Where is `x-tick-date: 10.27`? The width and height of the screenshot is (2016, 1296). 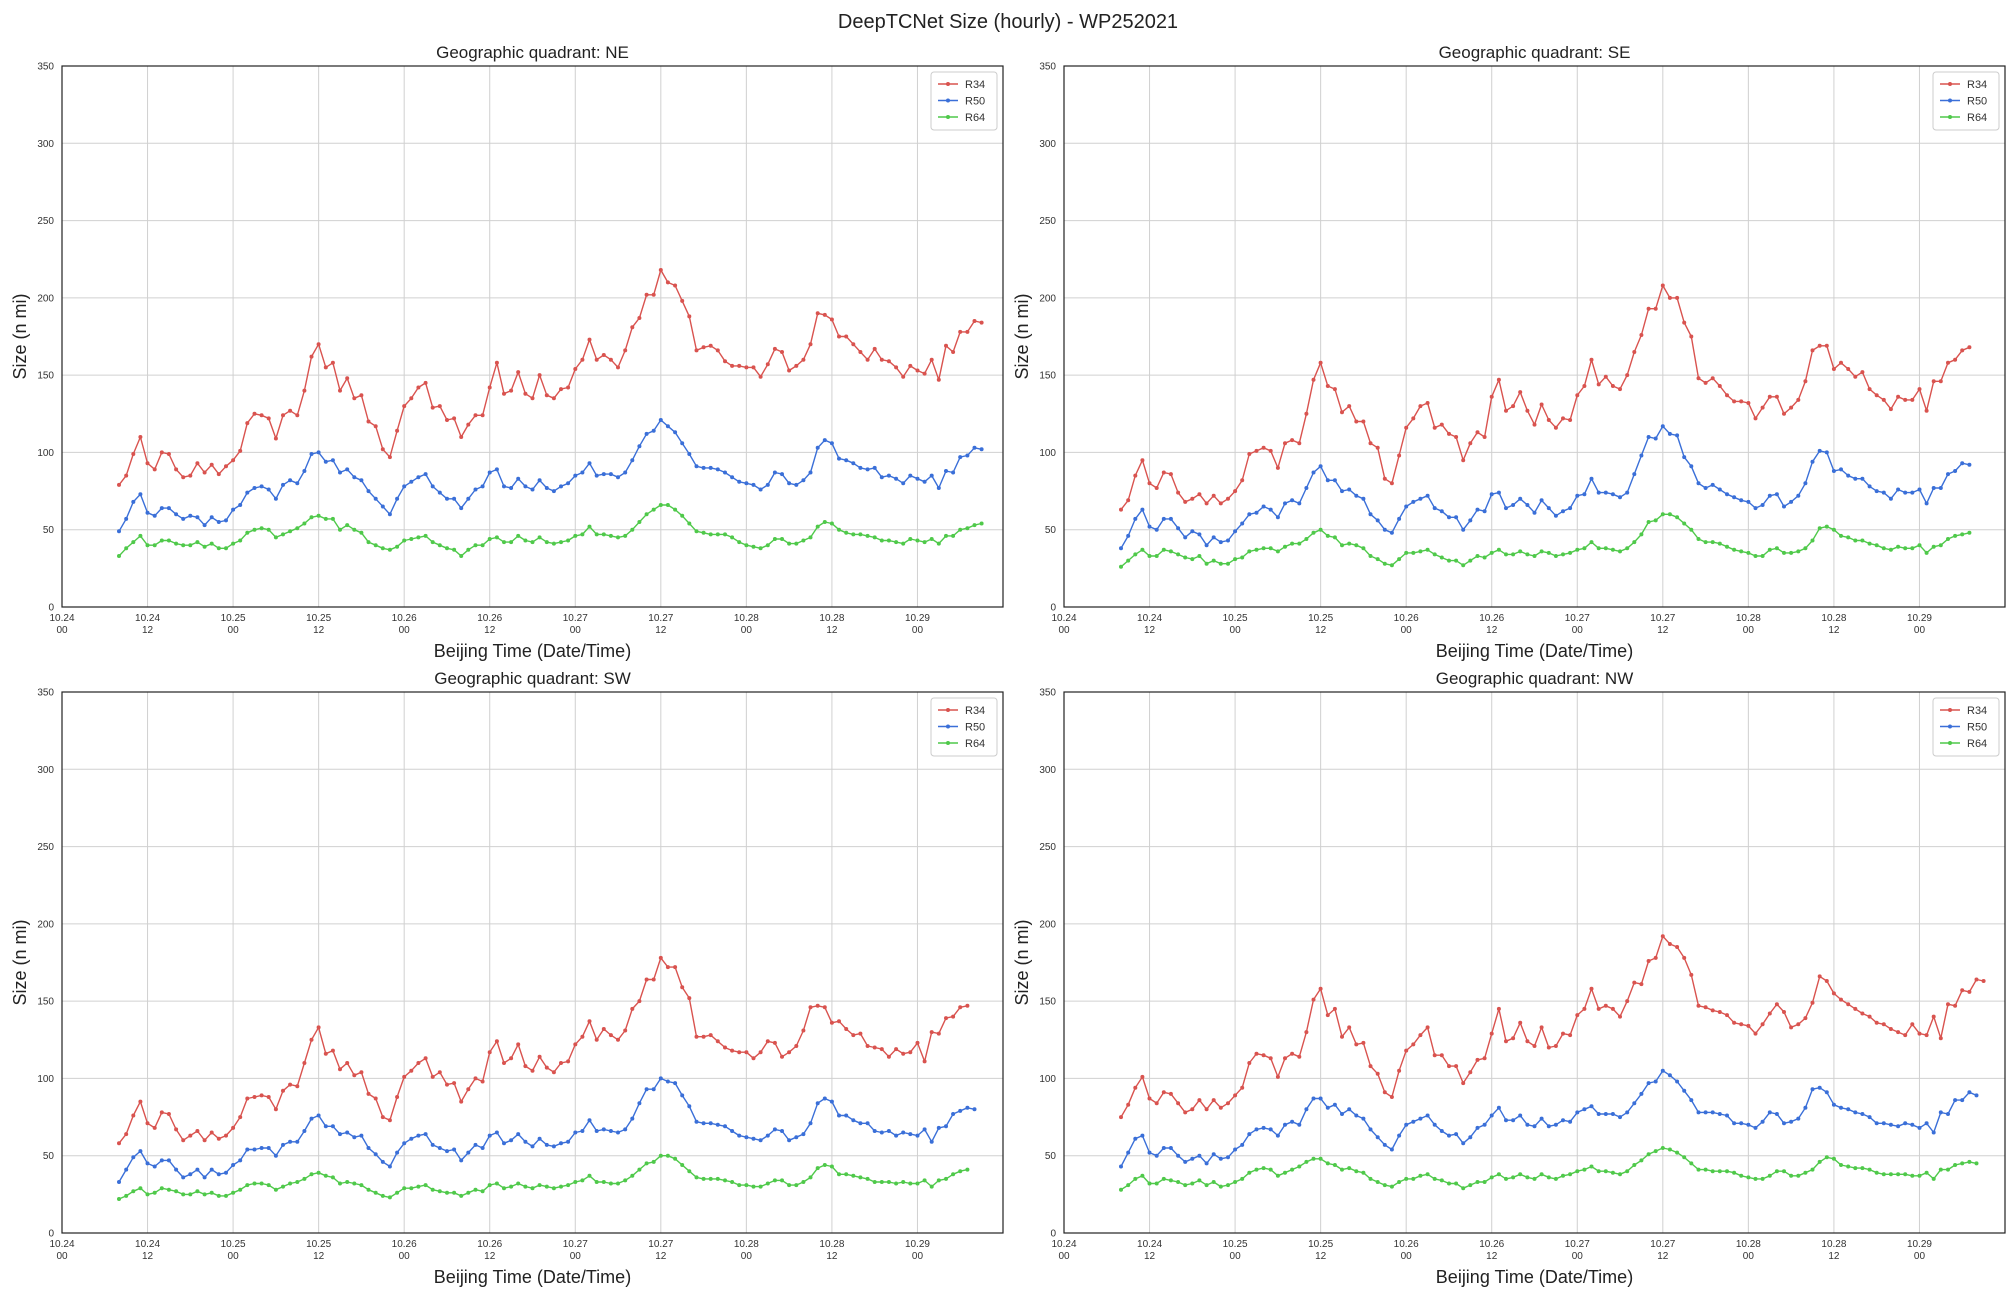
x-tick-date: 10.27 is located at coordinates (660, 1244).